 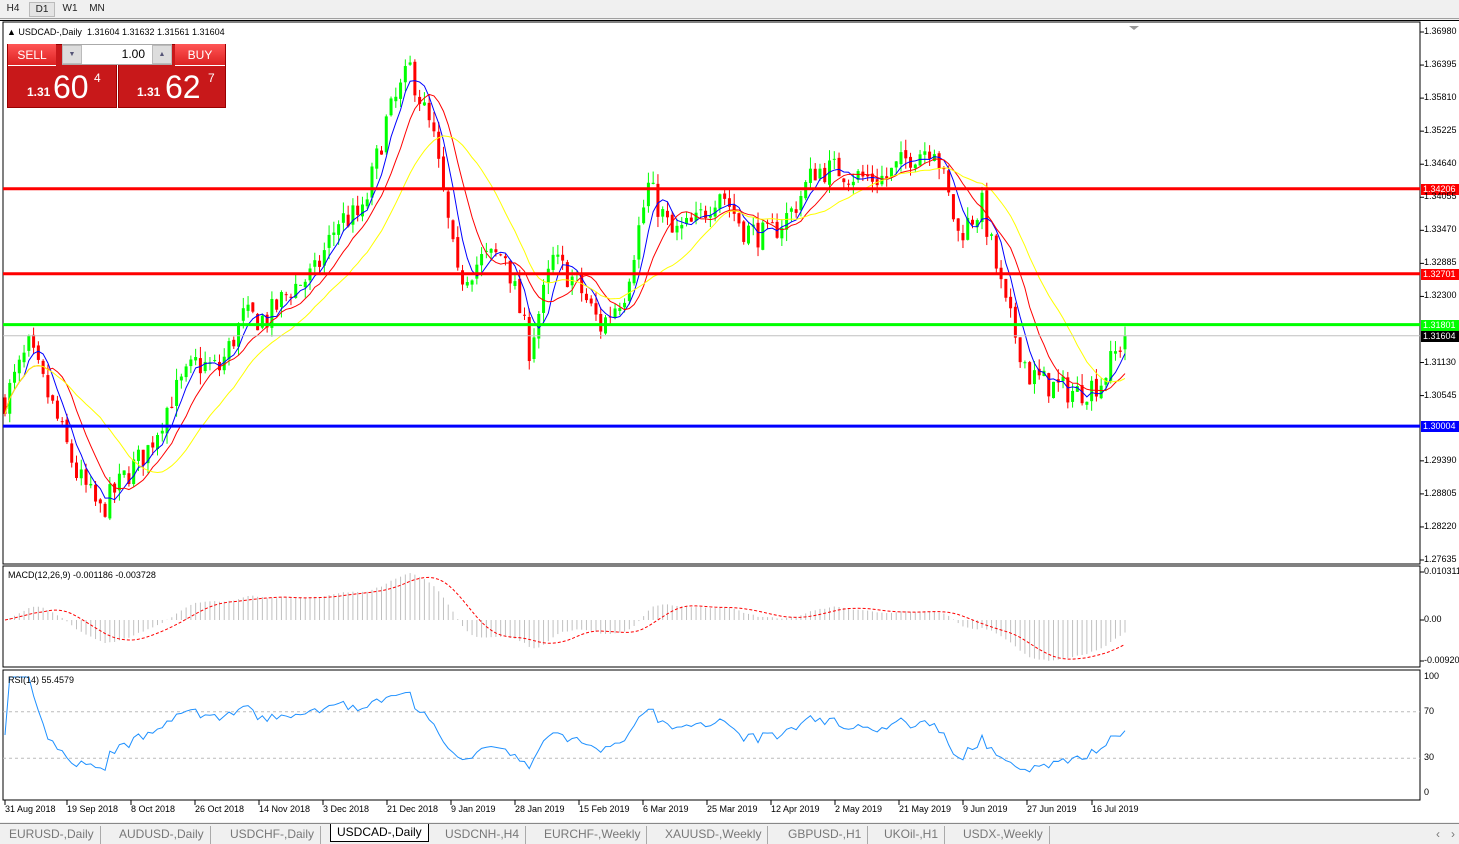 I want to click on price-axis-label: 1.28220, so click(x=1440, y=525).